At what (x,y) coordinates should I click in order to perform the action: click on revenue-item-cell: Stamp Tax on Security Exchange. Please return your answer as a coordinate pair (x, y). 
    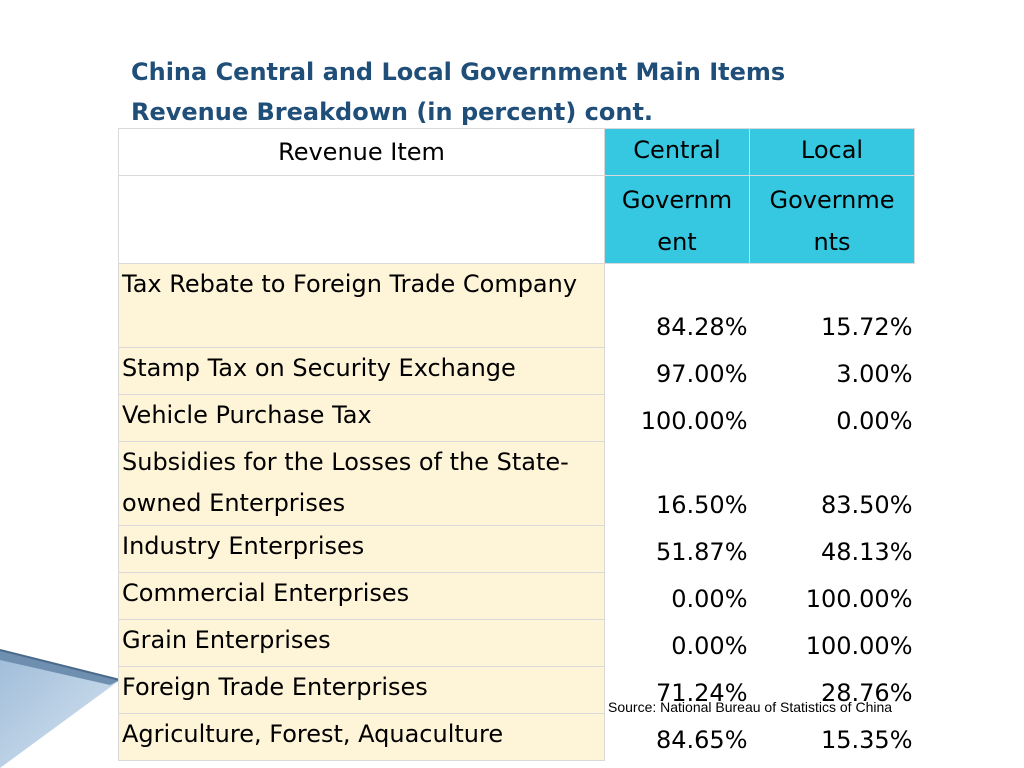
    Looking at the image, I should click on (361, 371).